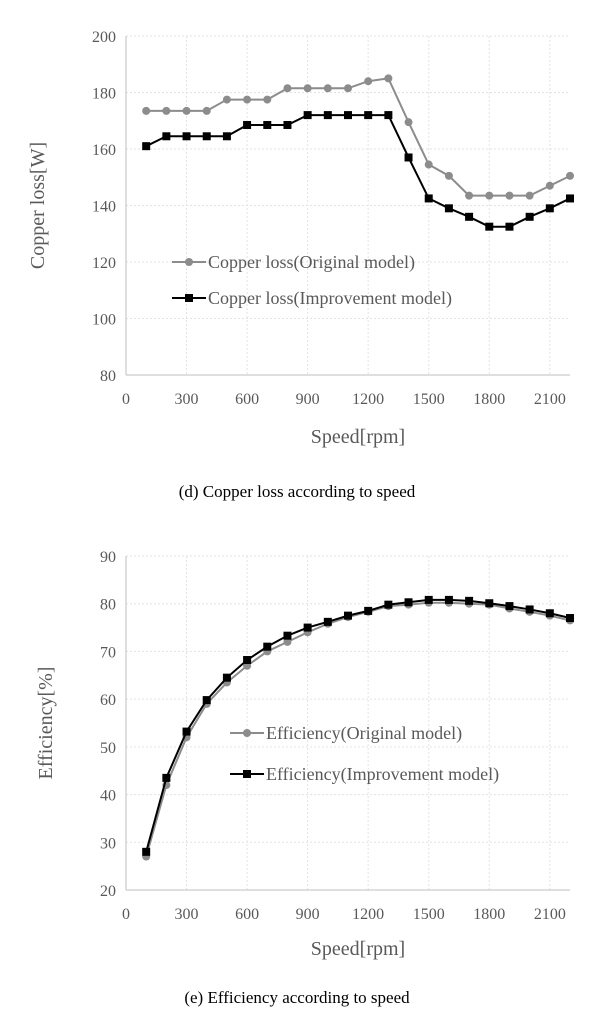 The height and width of the screenshot is (1021, 595). Describe the element at coordinates (104, 320) in the screenshot. I see `y-tick-label: 100` at that location.